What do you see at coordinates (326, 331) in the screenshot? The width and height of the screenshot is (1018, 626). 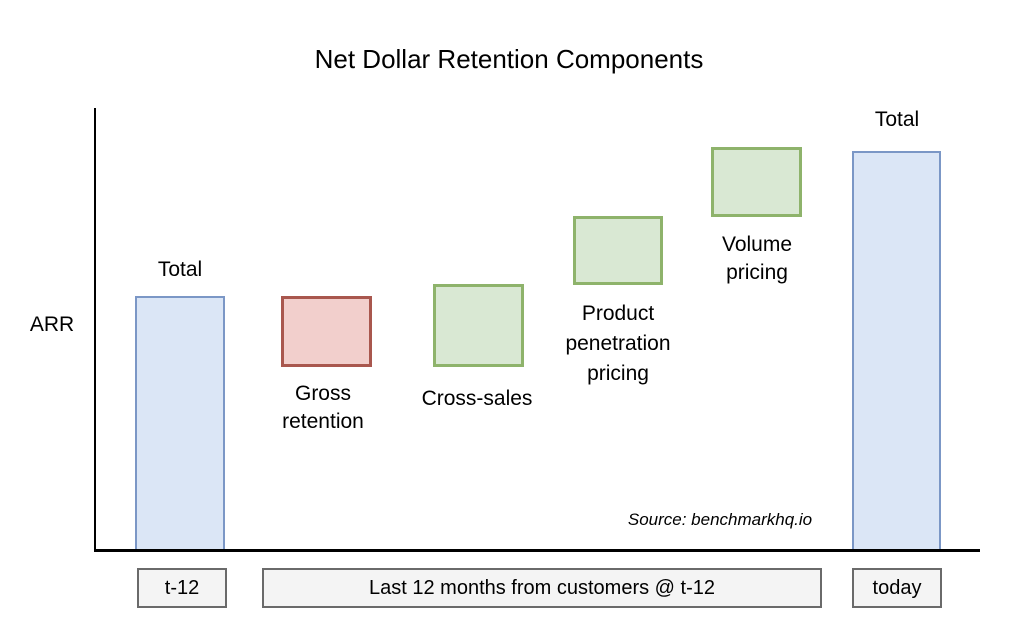 I see `bar-gross-retention` at bounding box center [326, 331].